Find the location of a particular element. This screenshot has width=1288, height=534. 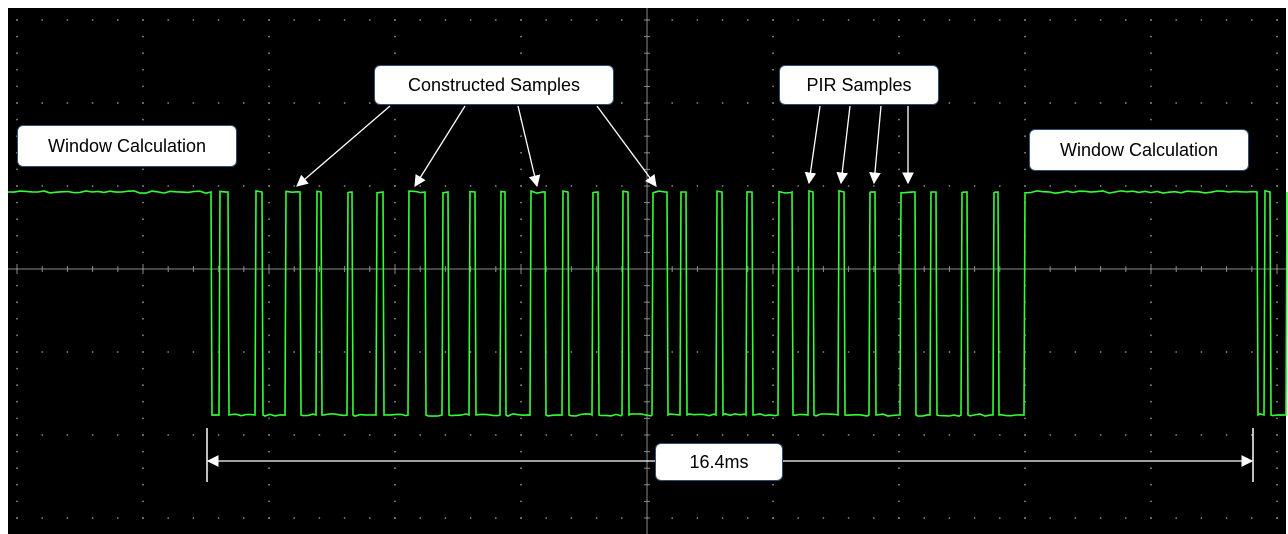

annotation-arrows is located at coordinates (605, 146).